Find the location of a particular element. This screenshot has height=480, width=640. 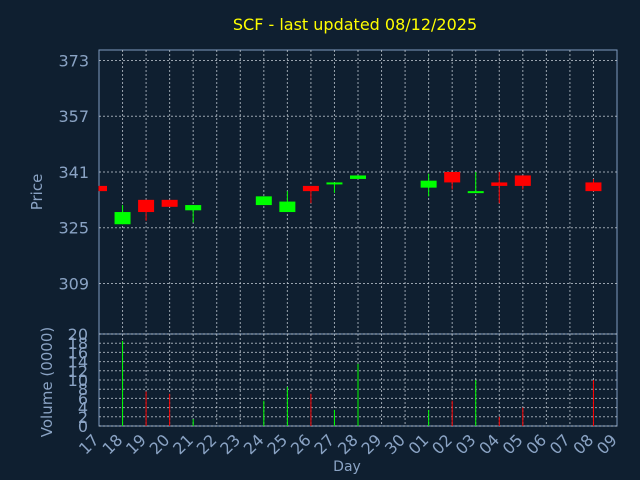

volume-tick-label: 2 is located at coordinates (83, 417).